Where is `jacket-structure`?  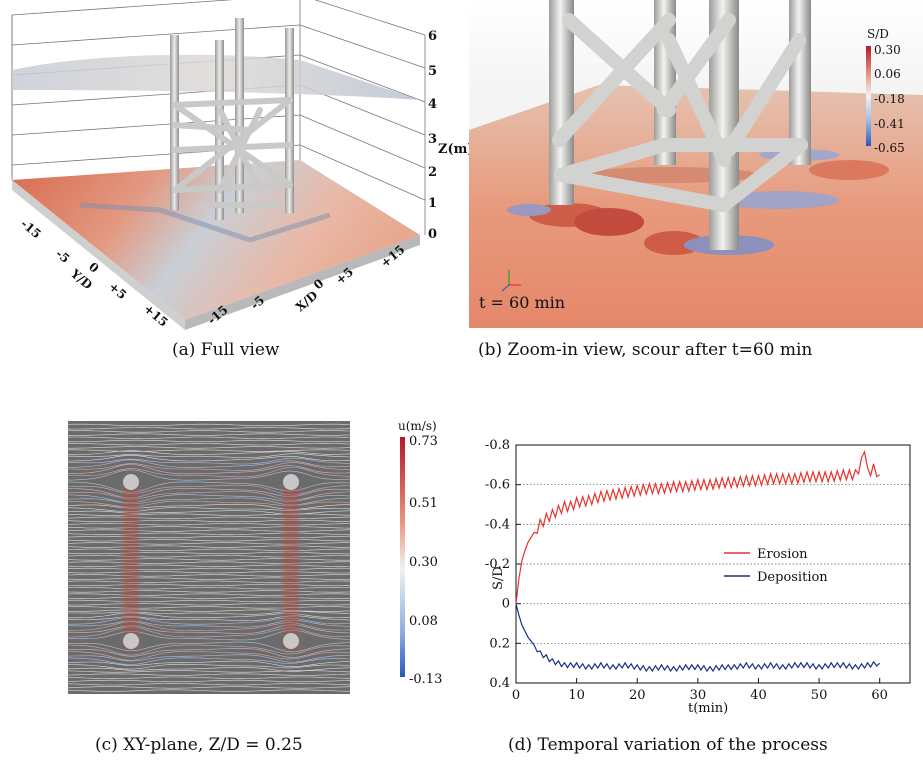 jacket-structure is located at coordinates (232, 119).